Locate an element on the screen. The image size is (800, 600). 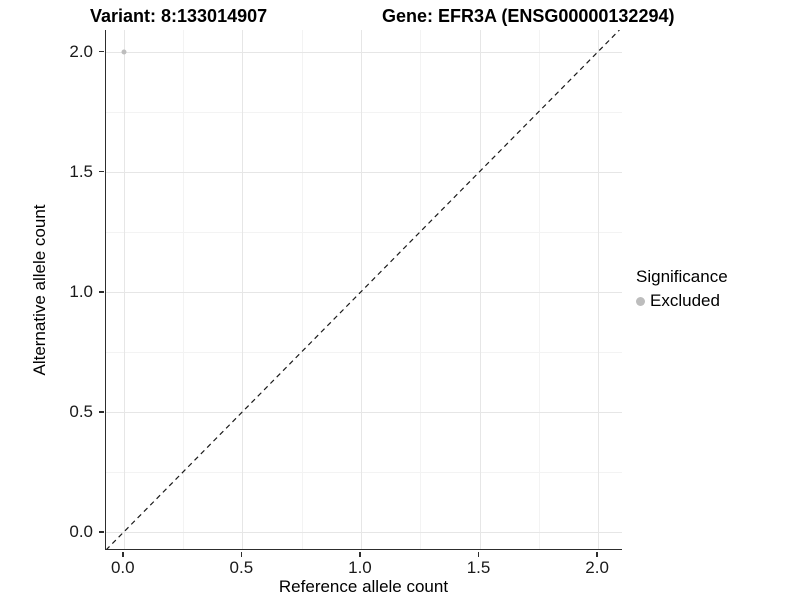
x-axis-title: Reference allele count is located at coordinates (363, 586).